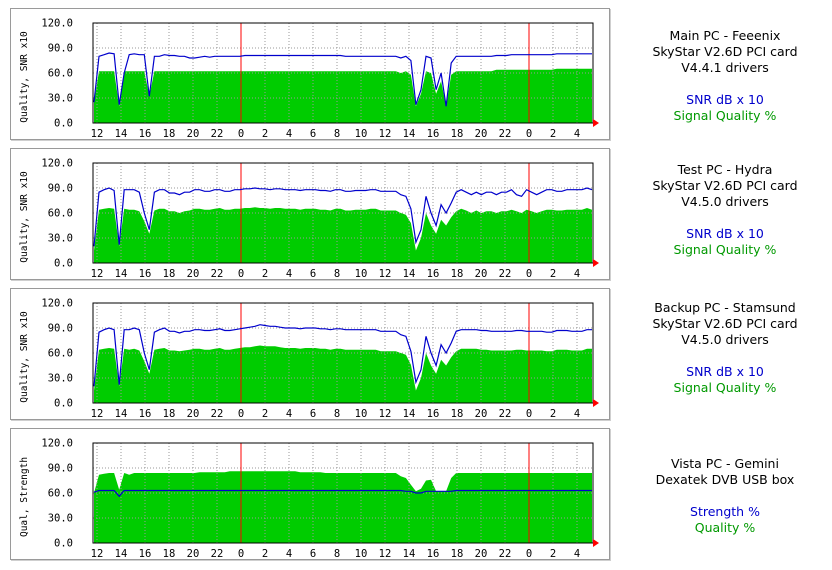  What do you see at coordinates (725, 201) in the screenshot?
I see `legend-line: V4.5.0 drivers` at bounding box center [725, 201].